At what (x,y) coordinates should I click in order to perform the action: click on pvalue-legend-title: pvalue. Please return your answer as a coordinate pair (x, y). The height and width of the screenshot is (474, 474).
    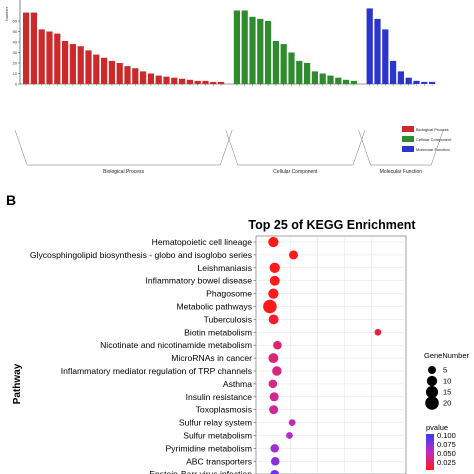
    Looking at the image, I should click on (437, 427).